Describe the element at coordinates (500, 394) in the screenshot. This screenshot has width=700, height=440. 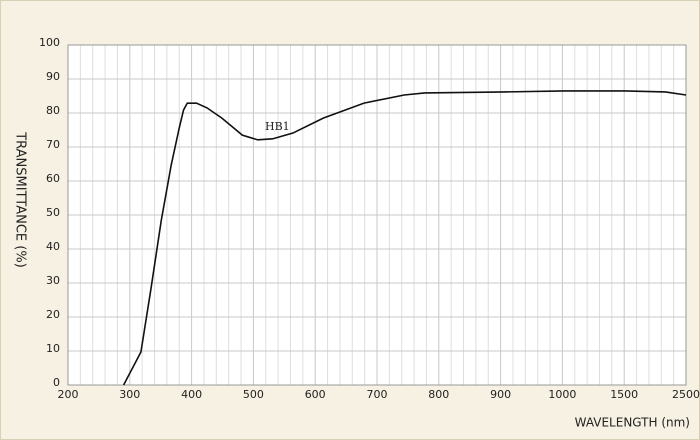
I see `x-tick-label: 900` at that location.